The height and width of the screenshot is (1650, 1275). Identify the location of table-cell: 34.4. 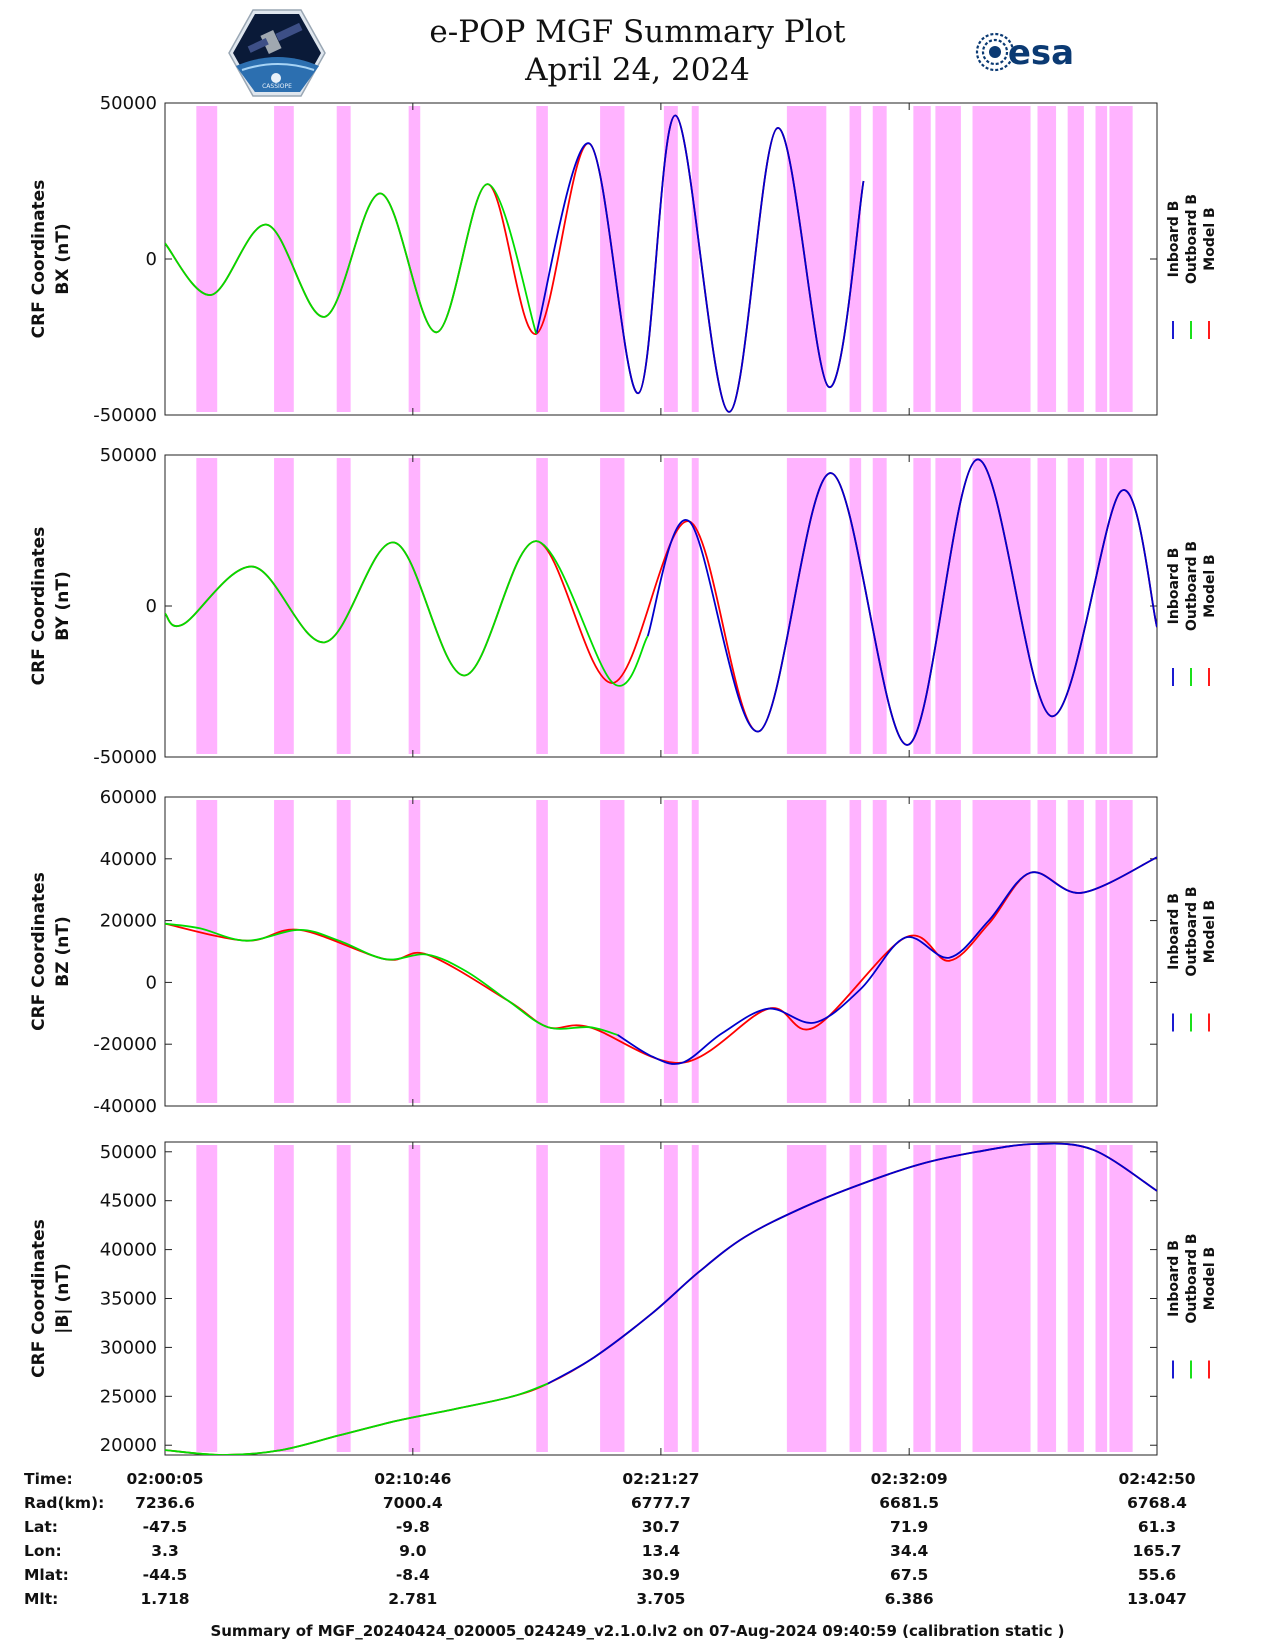
(909, 1551).